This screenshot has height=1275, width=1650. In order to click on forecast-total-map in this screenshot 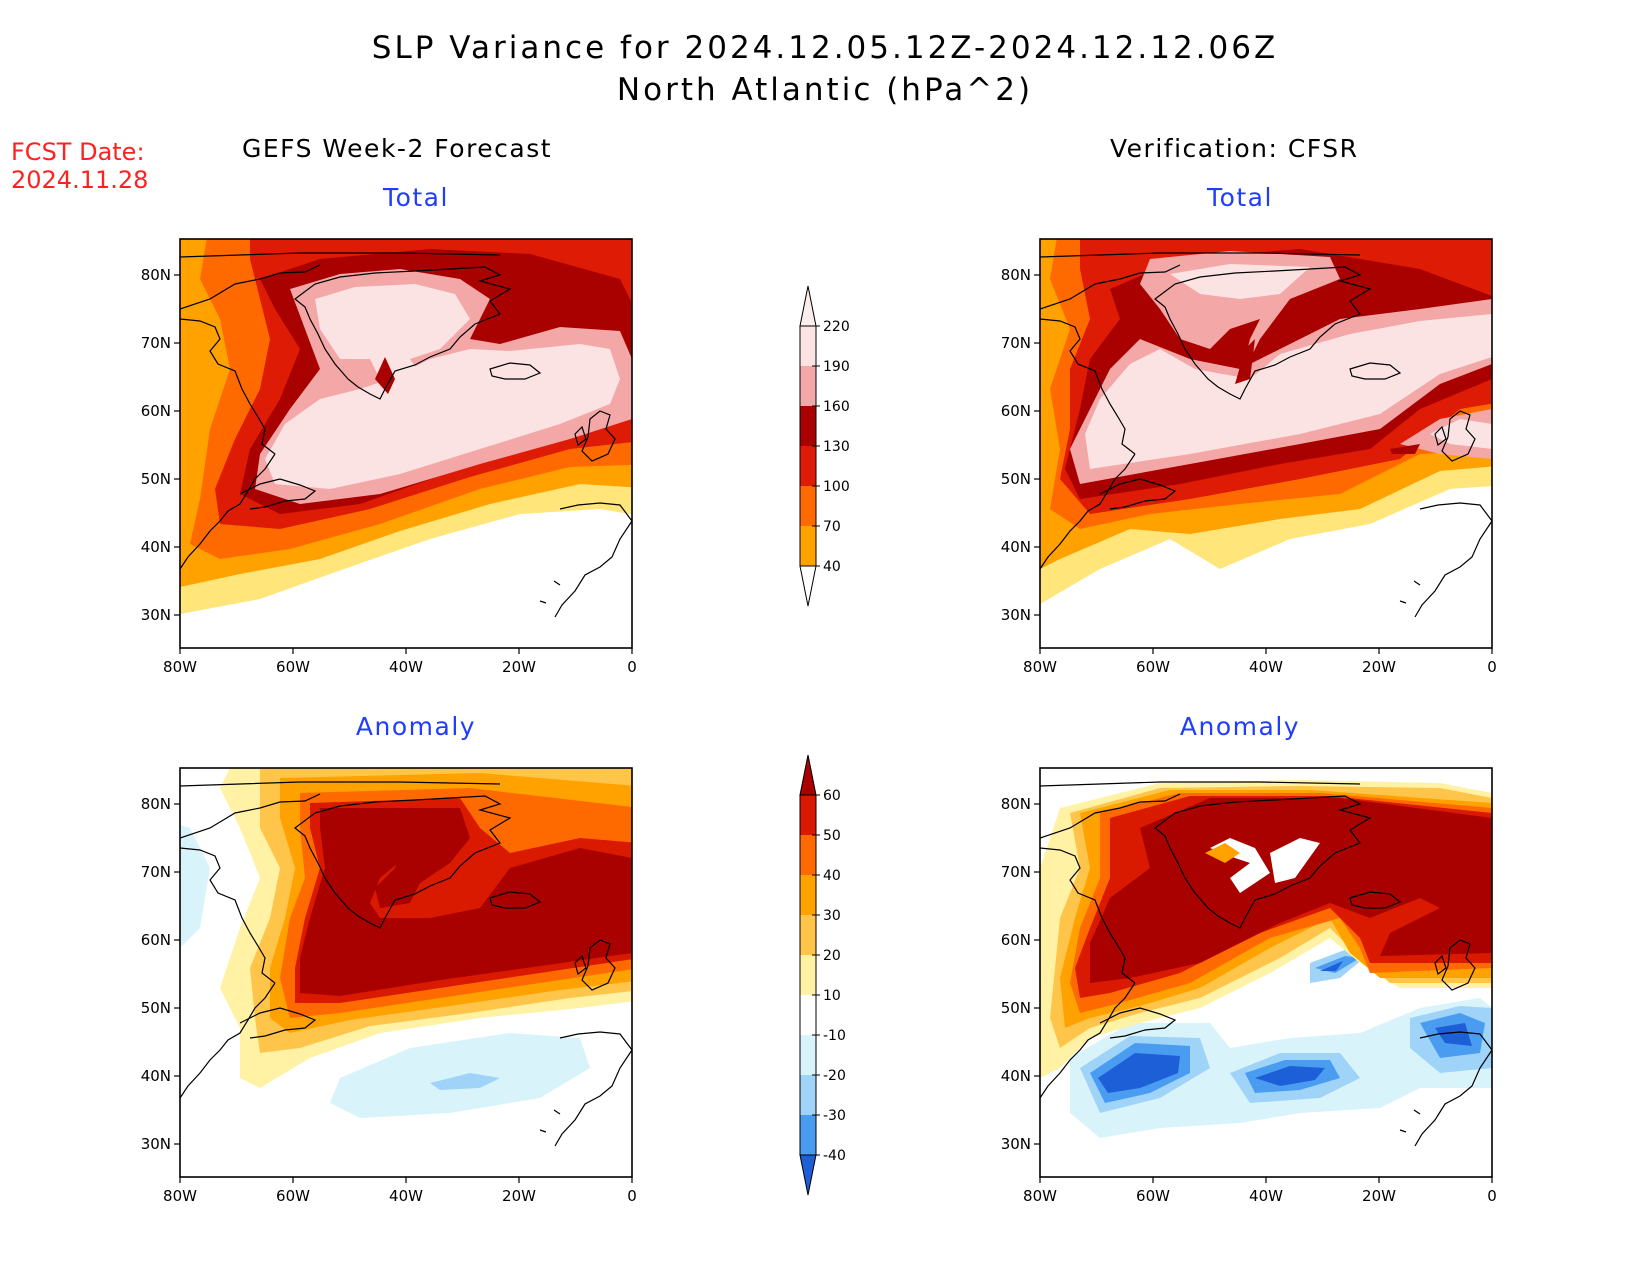, I will do `click(406, 443)`.